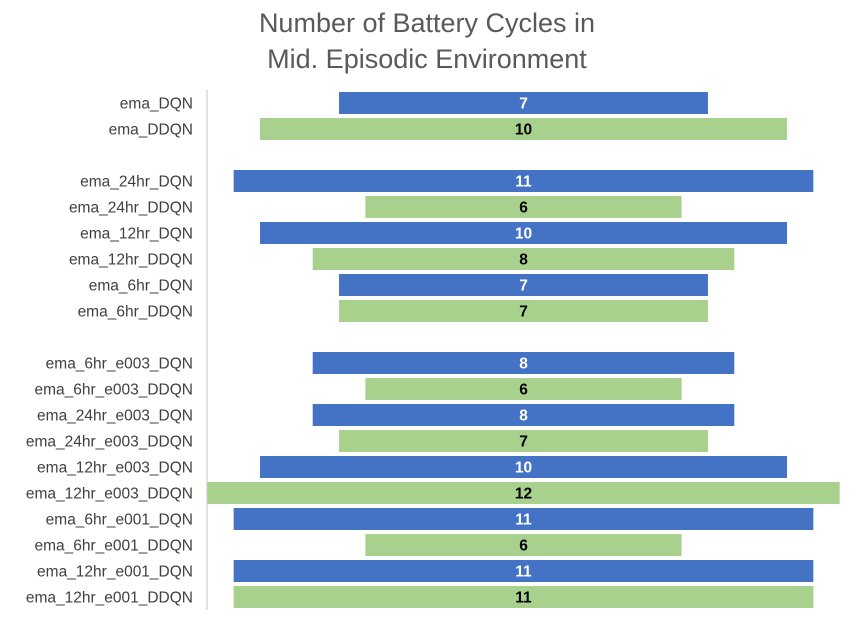 This screenshot has width=854, height=624. What do you see at coordinates (115, 416) in the screenshot?
I see `category-label: ema_24hr_e003_DQN` at bounding box center [115, 416].